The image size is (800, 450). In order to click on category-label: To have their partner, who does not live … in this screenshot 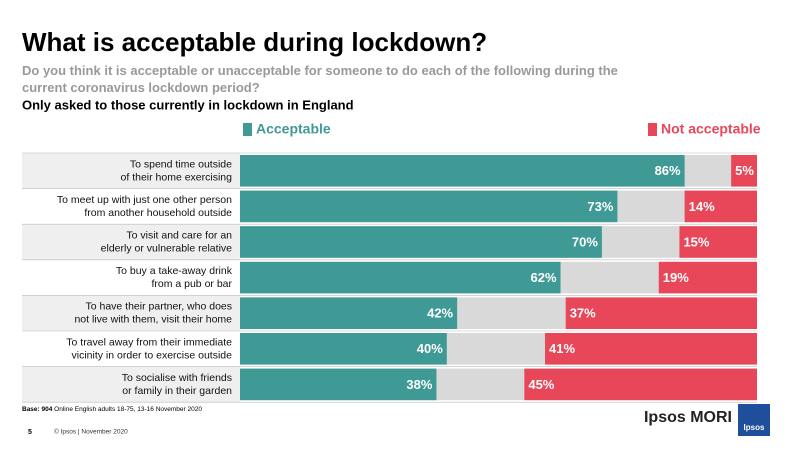, I will do `click(153, 312)`.